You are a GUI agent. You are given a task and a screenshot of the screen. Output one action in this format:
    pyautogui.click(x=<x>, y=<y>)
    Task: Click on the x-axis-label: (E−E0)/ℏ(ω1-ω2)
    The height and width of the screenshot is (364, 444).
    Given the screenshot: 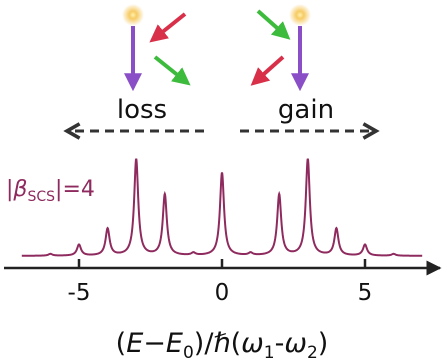 What is the action you would take?
    pyautogui.click(x=222, y=345)
    